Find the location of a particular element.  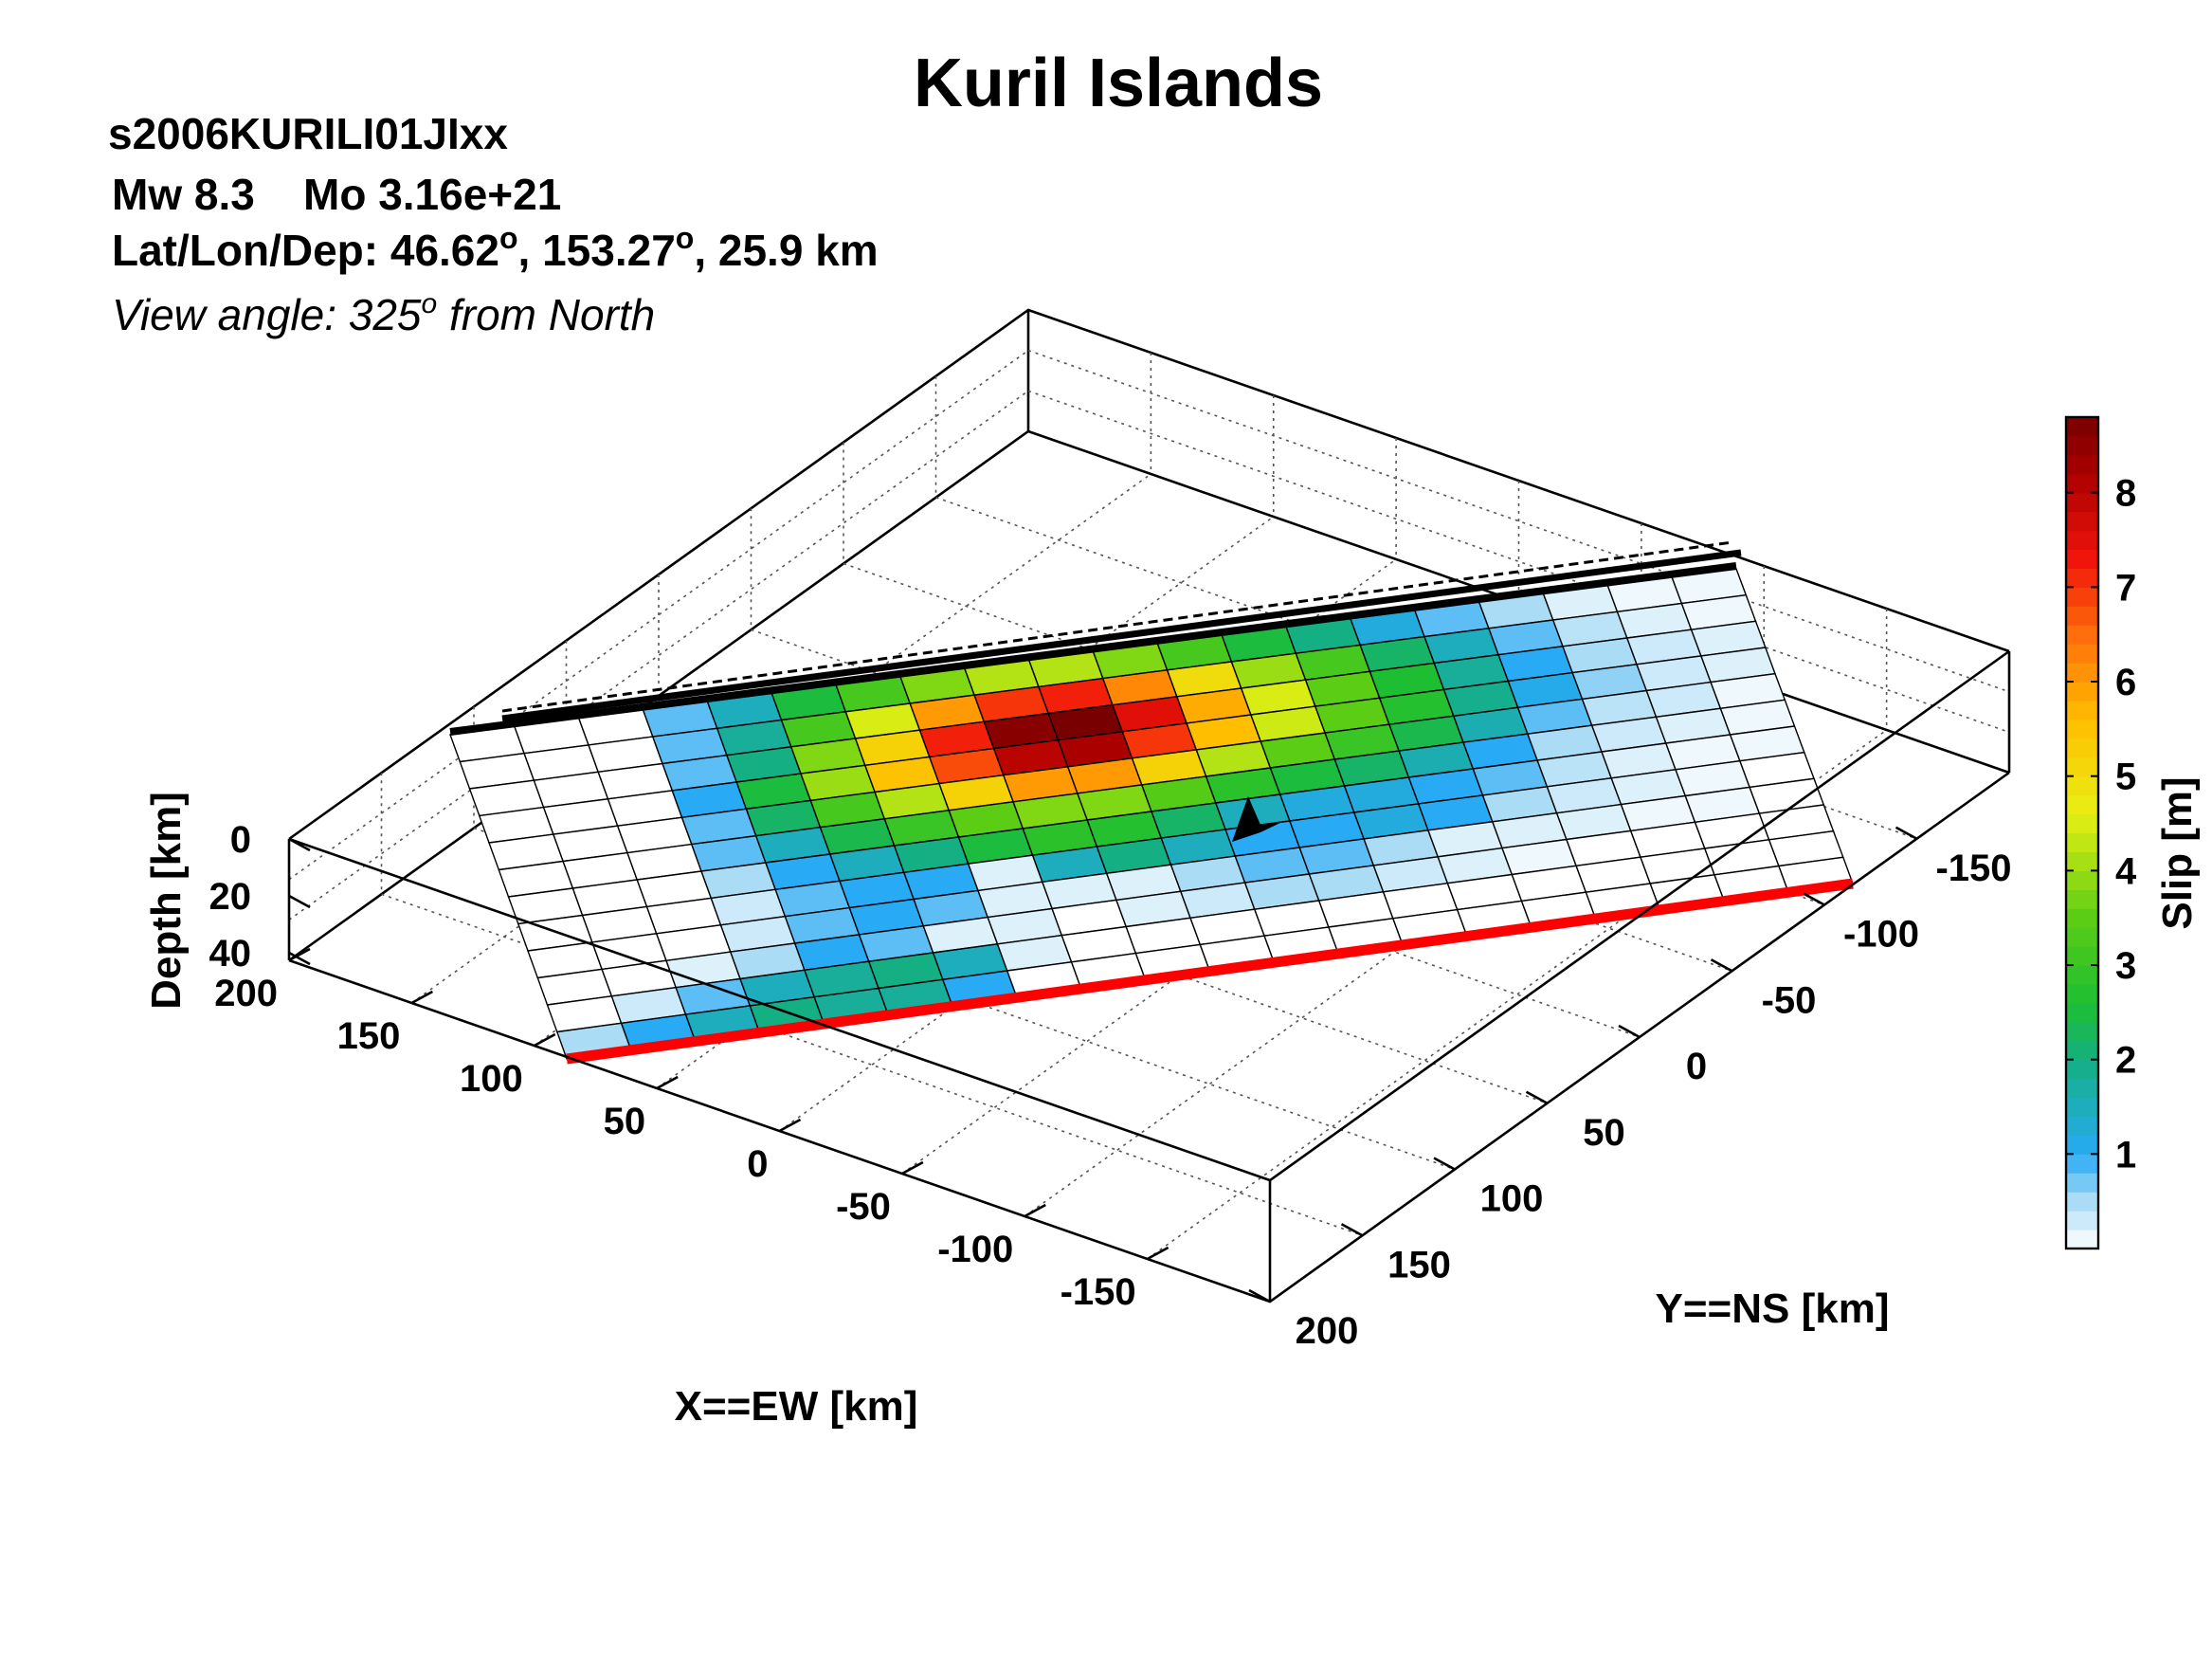

chart-title: Kuril Islands is located at coordinates (1118, 83).